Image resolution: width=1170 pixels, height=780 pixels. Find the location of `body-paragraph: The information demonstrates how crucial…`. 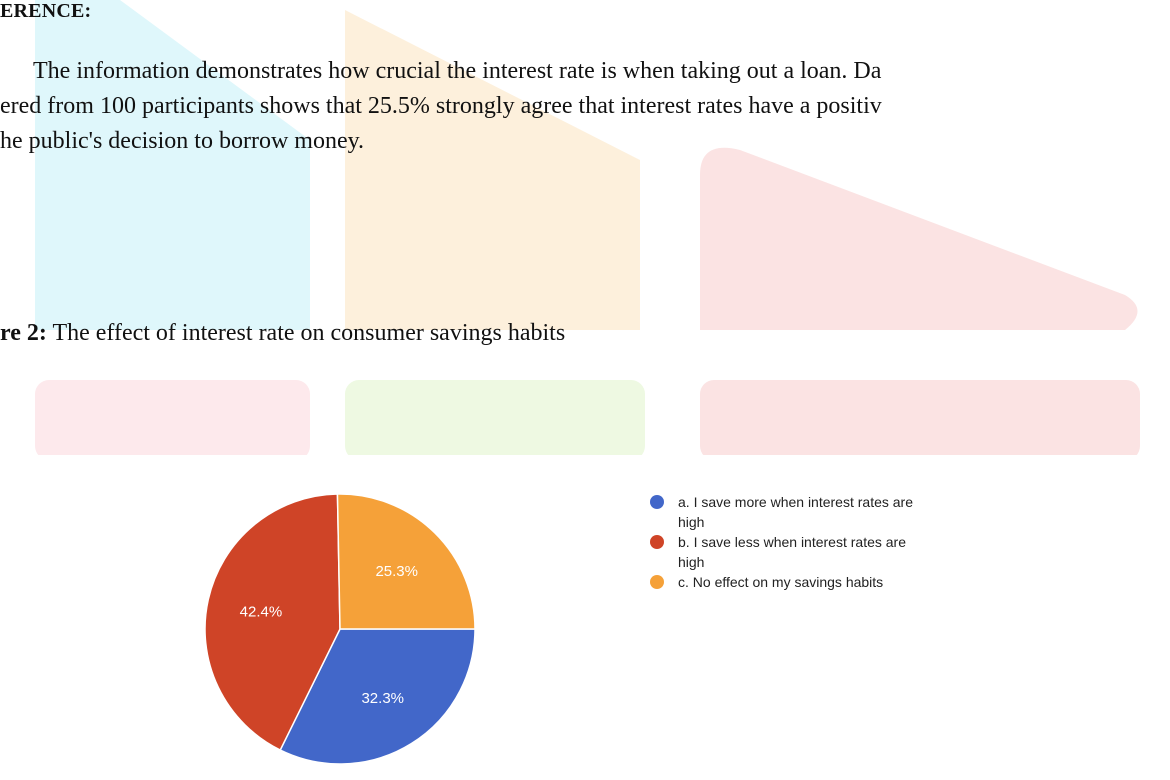

body-paragraph: The information demonstrates how crucial… is located at coordinates (585, 106).